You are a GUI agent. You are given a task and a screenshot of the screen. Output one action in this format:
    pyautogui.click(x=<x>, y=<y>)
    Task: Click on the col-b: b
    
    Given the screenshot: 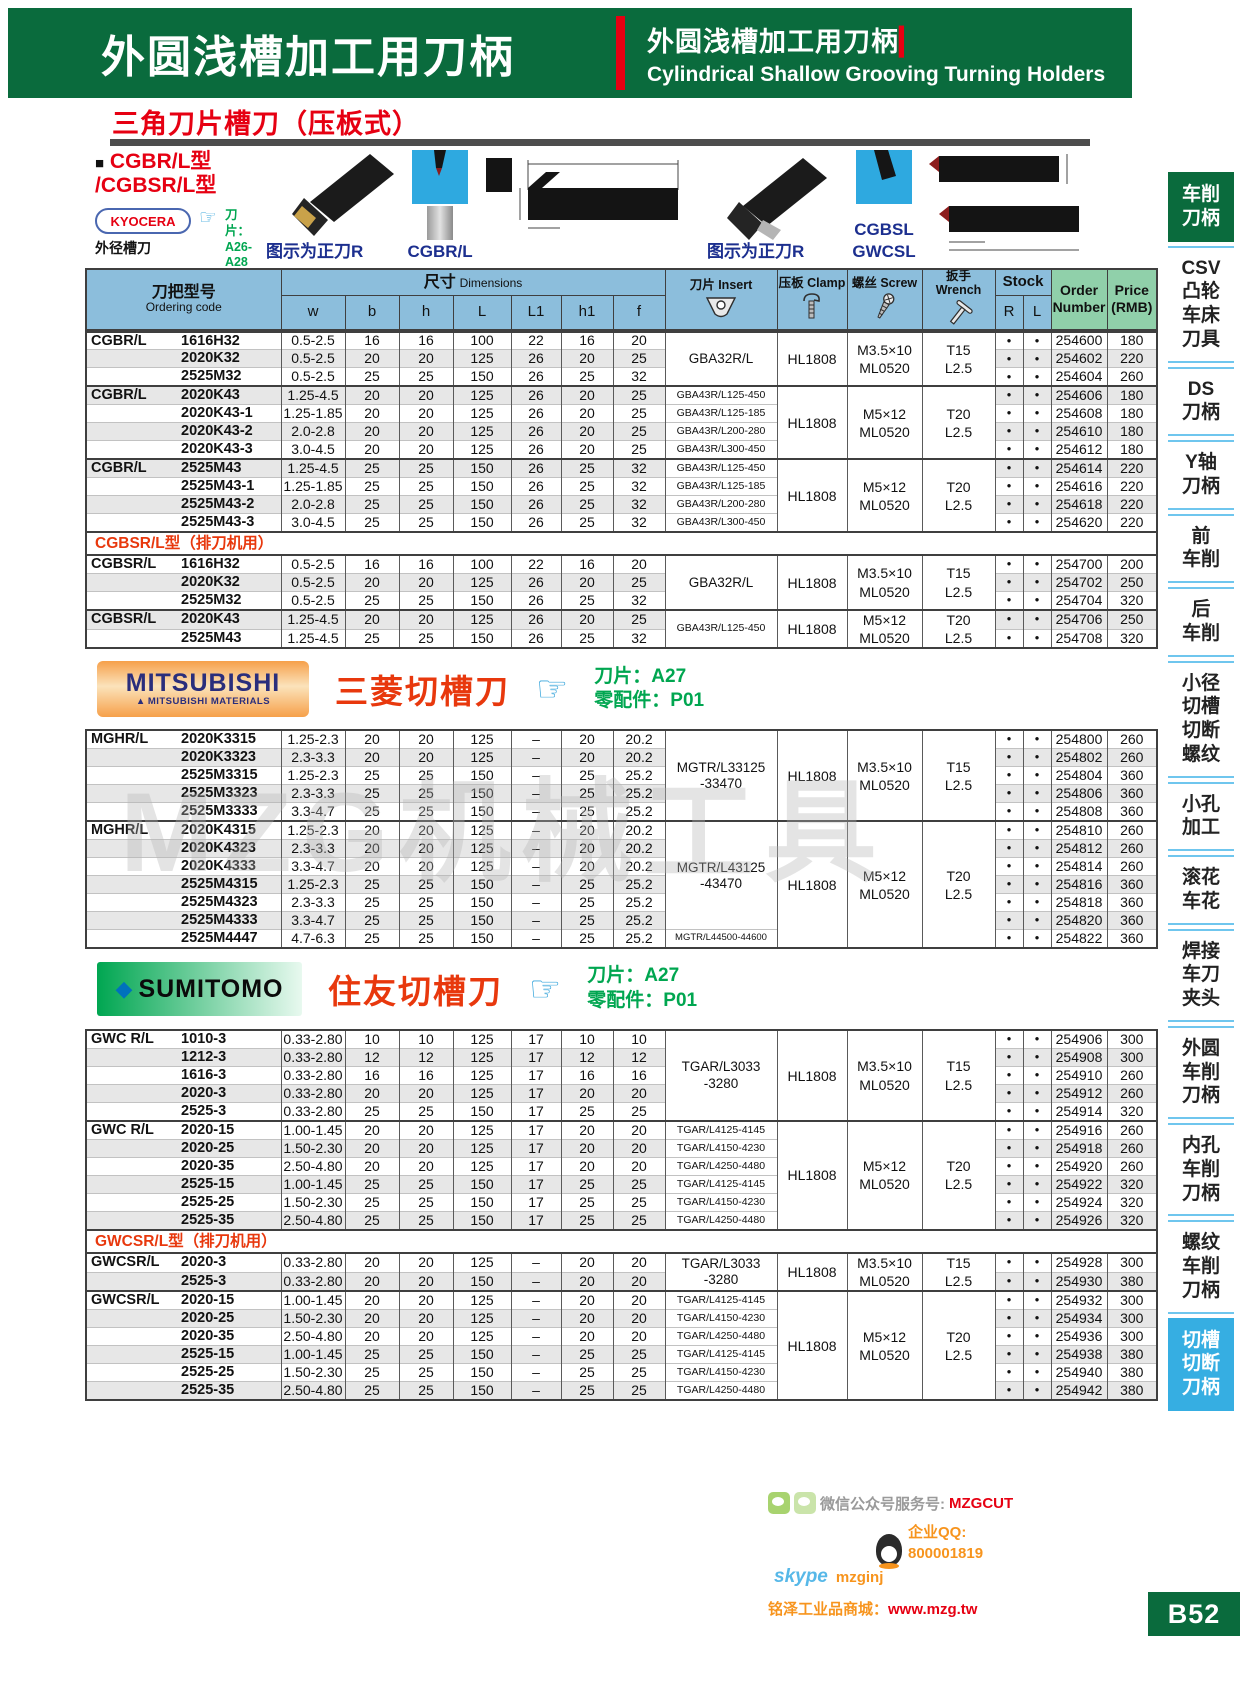 What is the action you would take?
    pyautogui.click(x=372, y=312)
    